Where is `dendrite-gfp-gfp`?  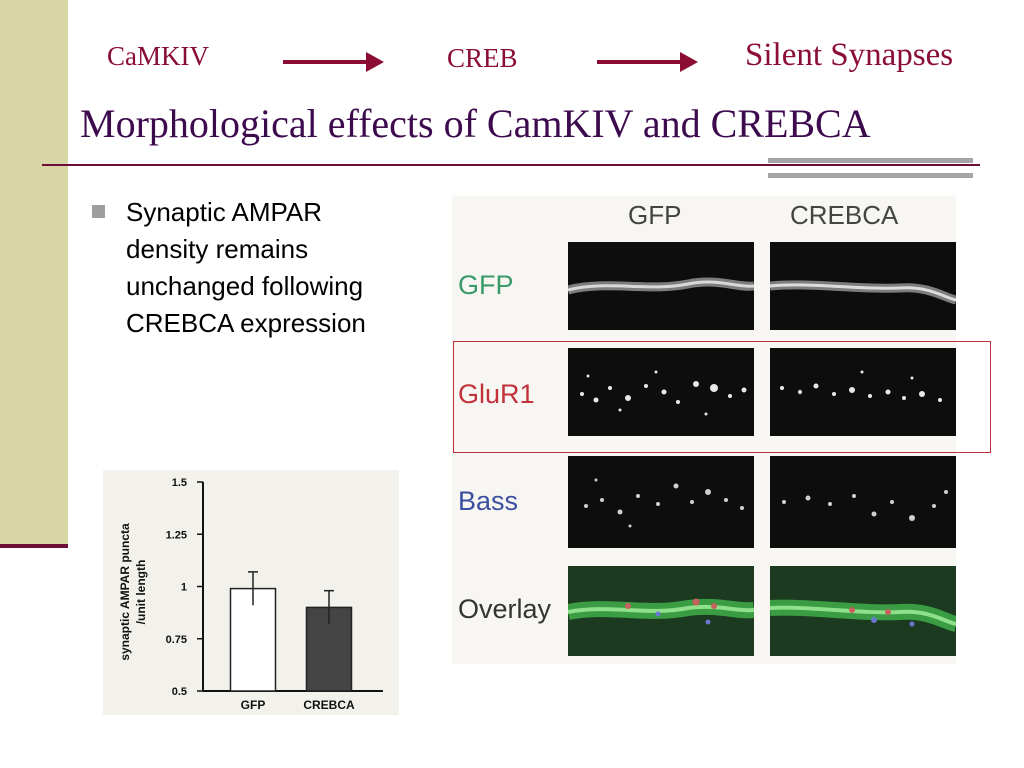 dendrite-gfp-gfp is located at coordinates (661, 286).